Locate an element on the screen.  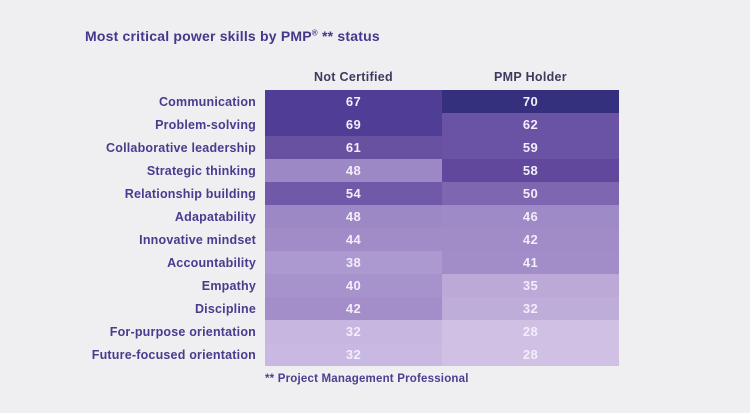
heatmap-cell: 35 is located at coordinates (530, 285).